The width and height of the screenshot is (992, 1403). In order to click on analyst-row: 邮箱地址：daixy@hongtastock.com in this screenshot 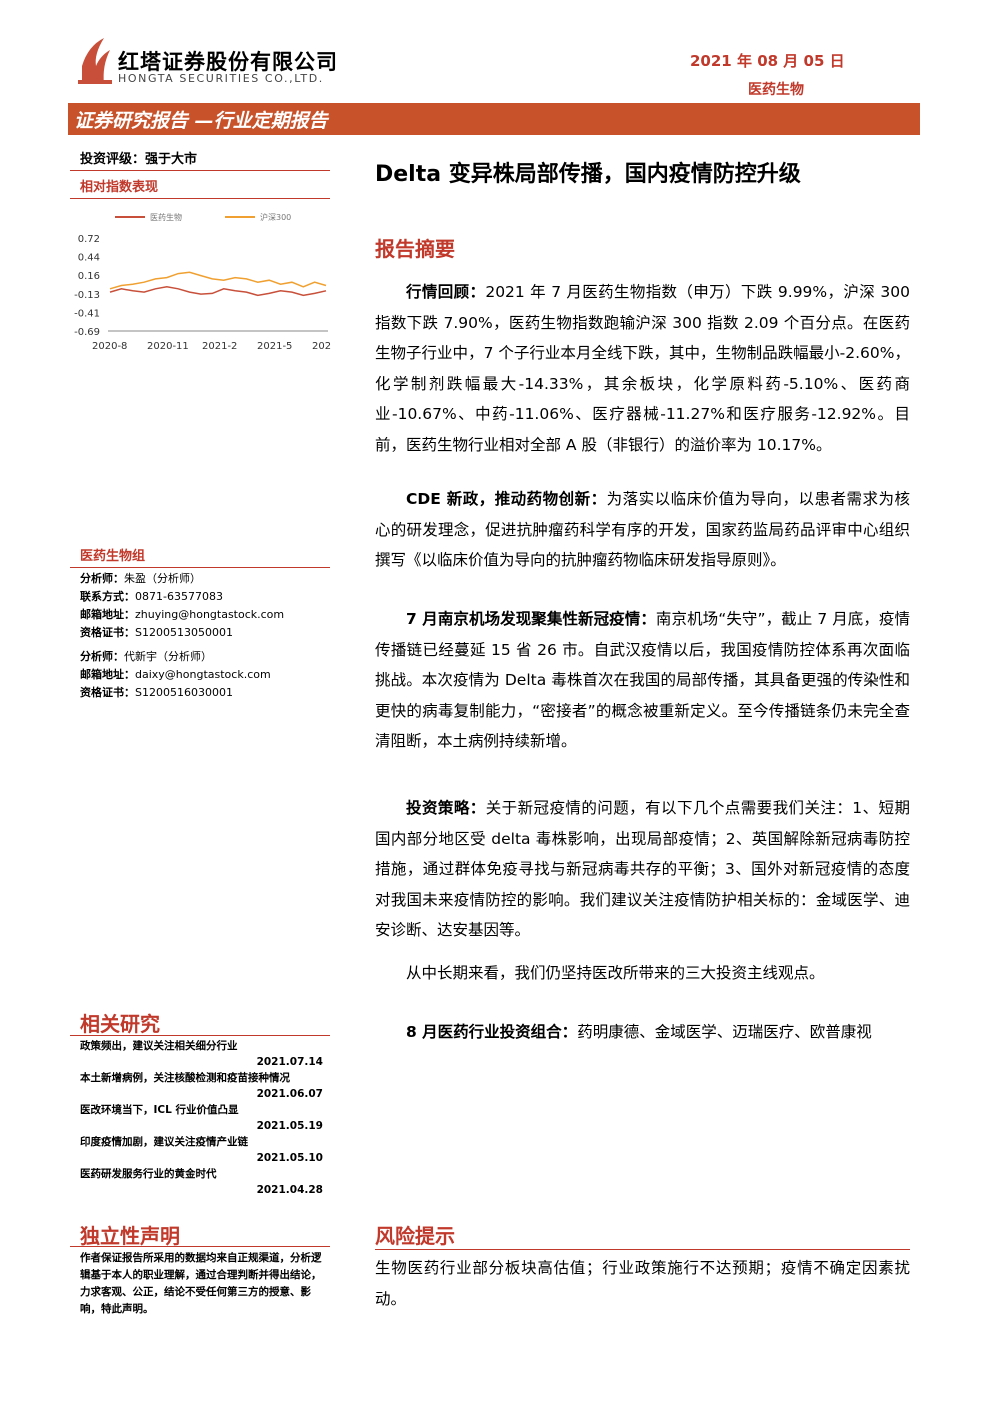, I will do `click(205, 675)`.